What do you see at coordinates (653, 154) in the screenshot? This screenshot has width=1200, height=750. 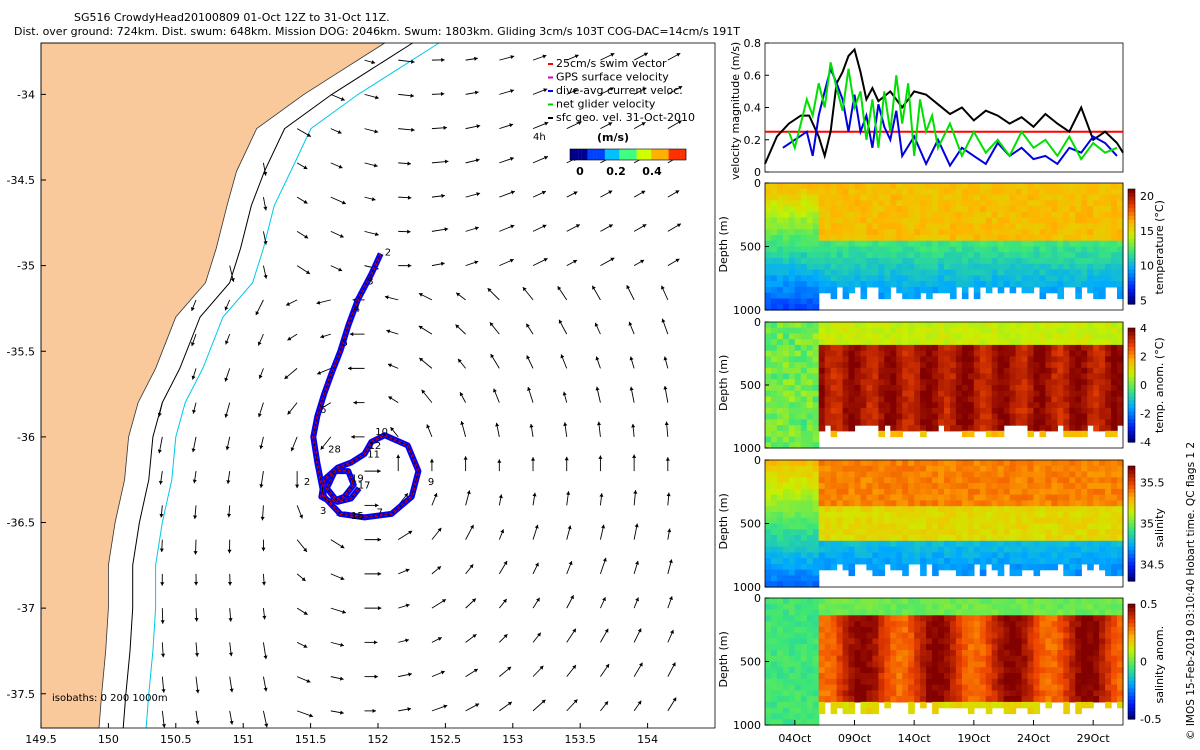 I see `legend-colorbar-cell` at bounding box center [653, 154].